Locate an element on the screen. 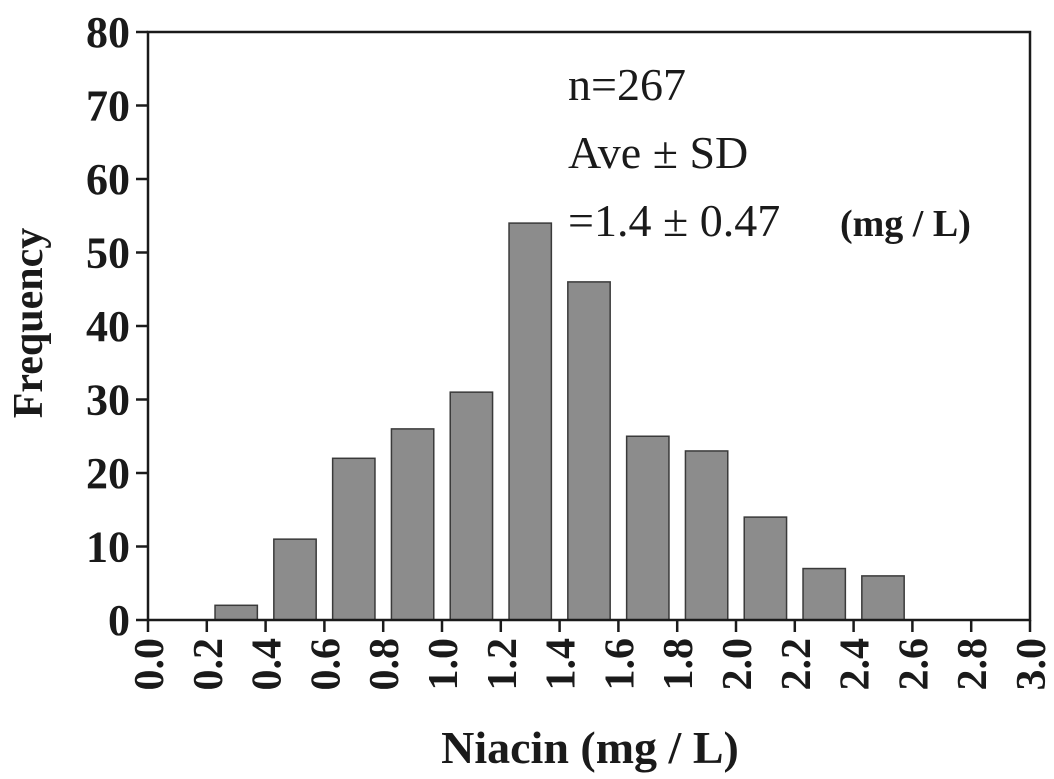 Image resolution: width=1054 pixels, height=779 pixels. y-tick-label: 80 is located at coordinates (108, 32).